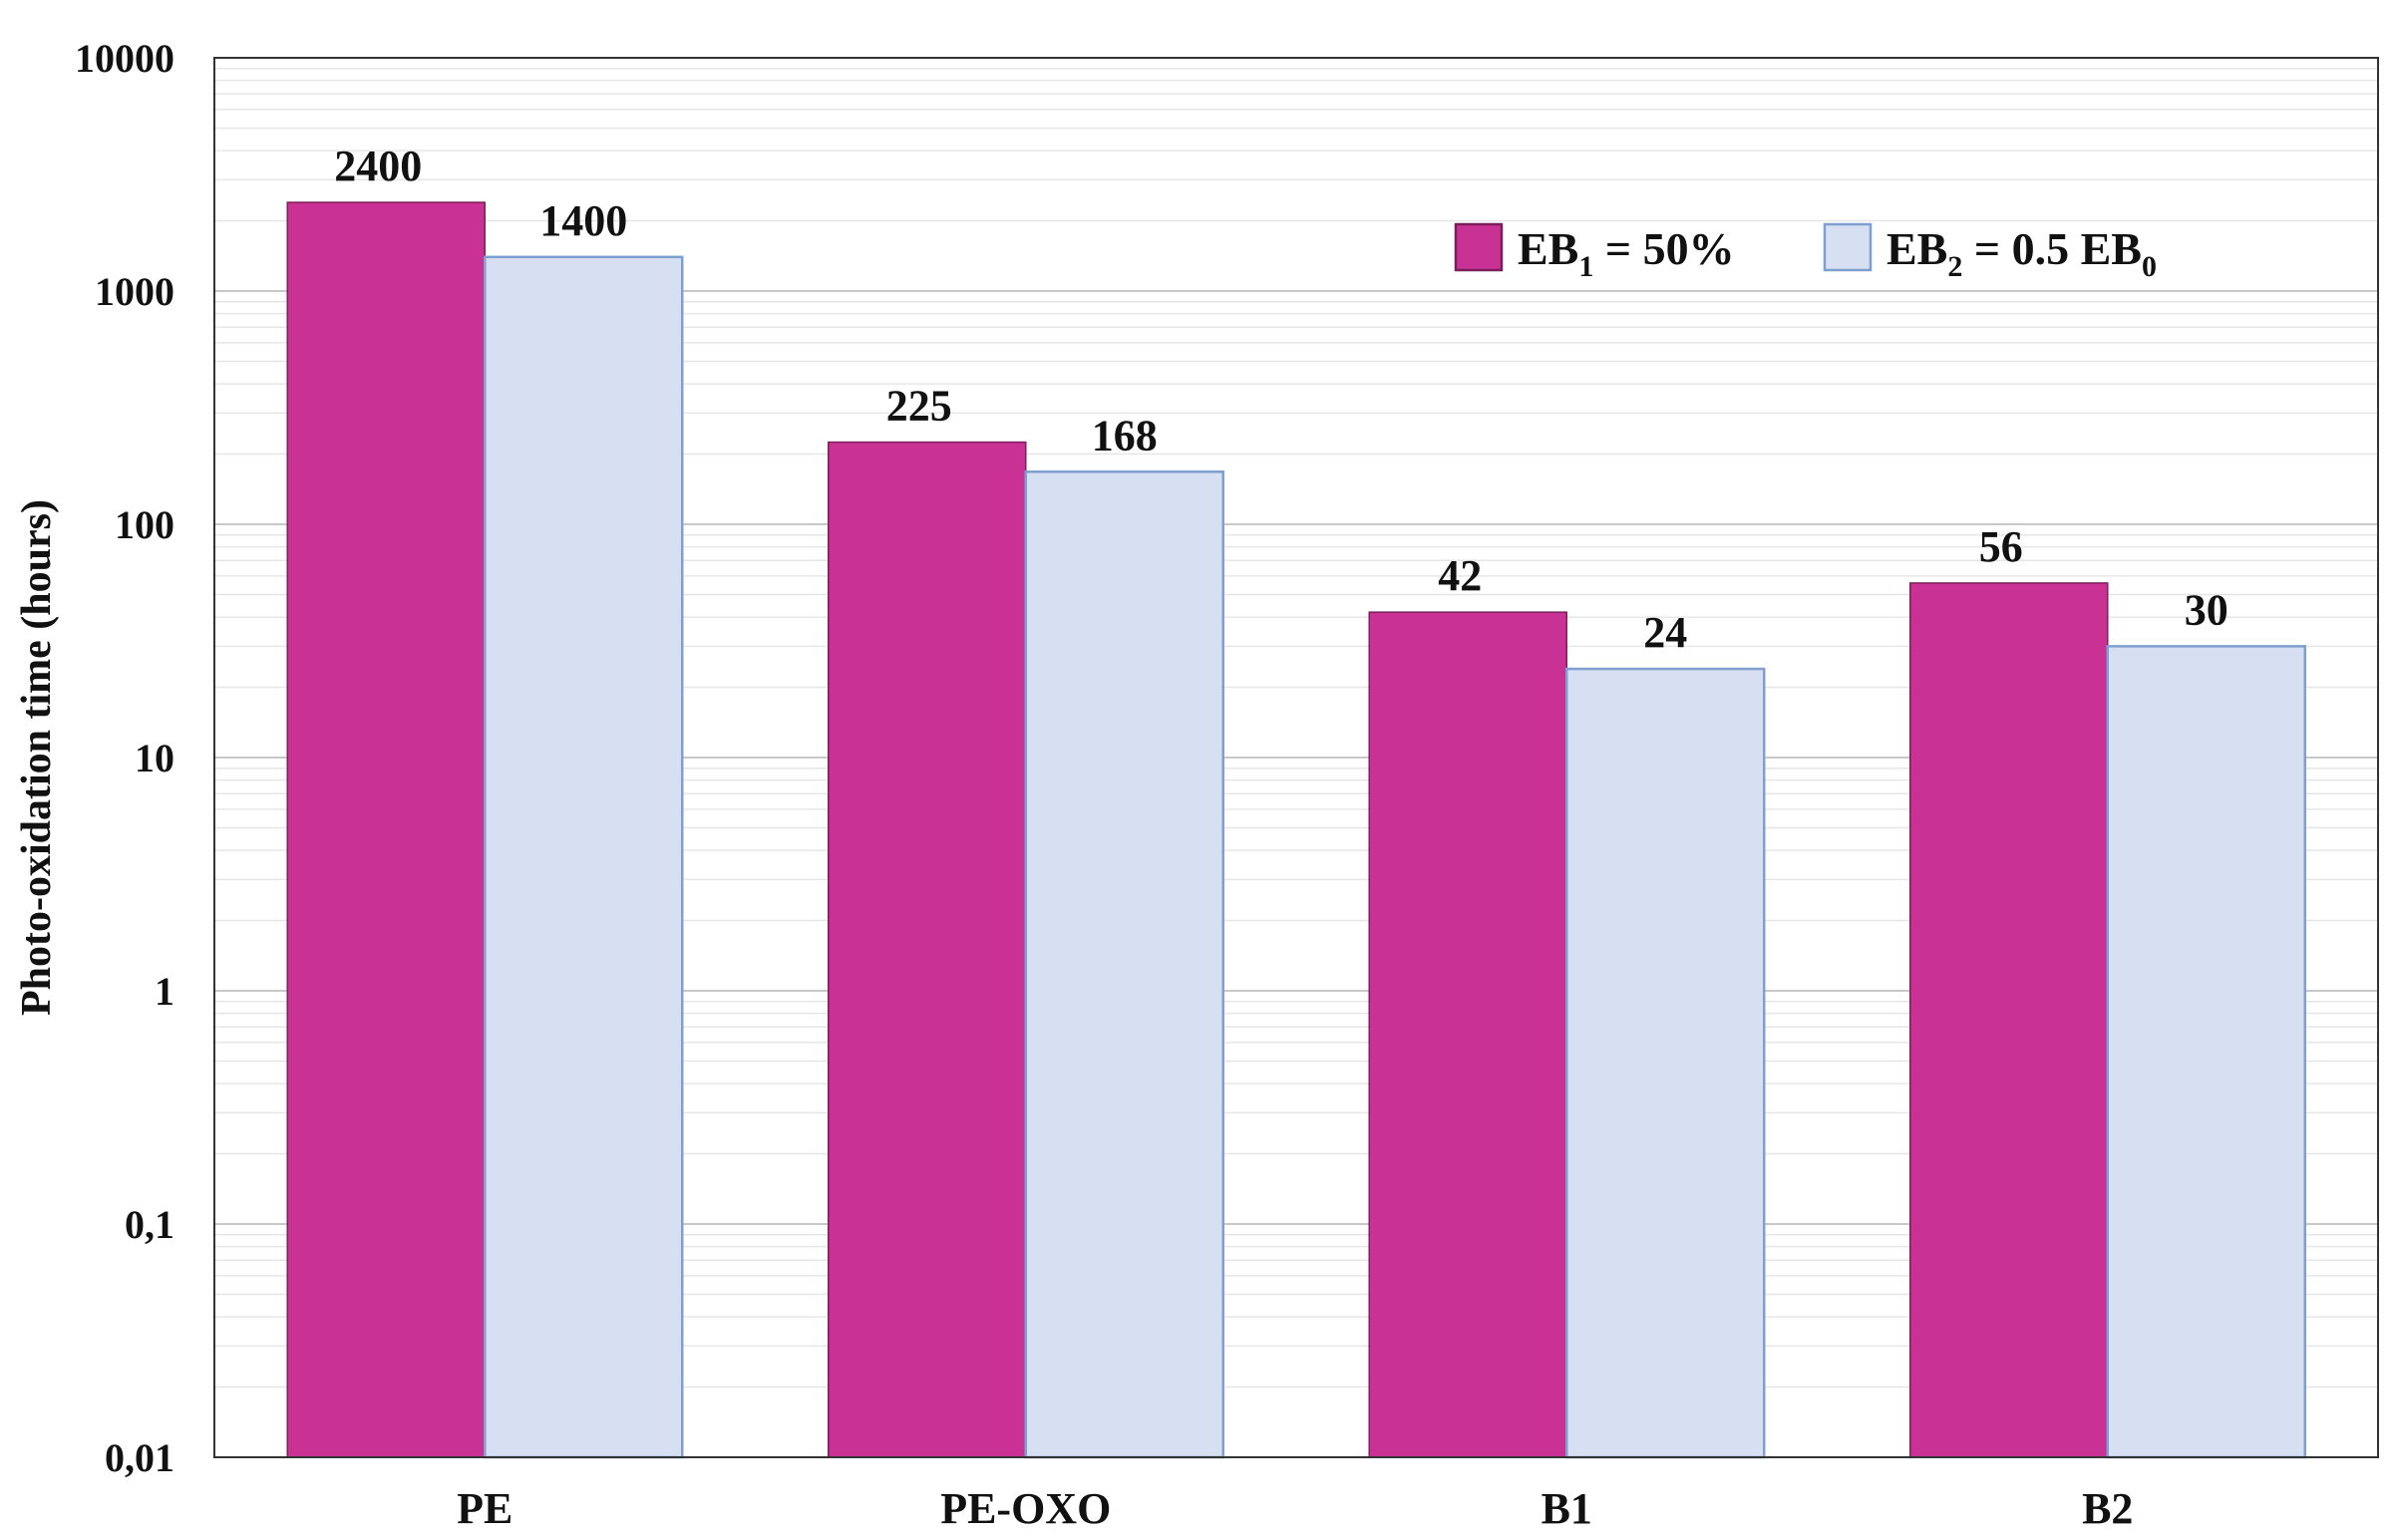 This screenshot has height=1540, width=2396. What do you see at coordinates (1025, 1508) in the screenshot?
I see `x-tick-label: PE-OXO` at bounding box center [1025, 1508].